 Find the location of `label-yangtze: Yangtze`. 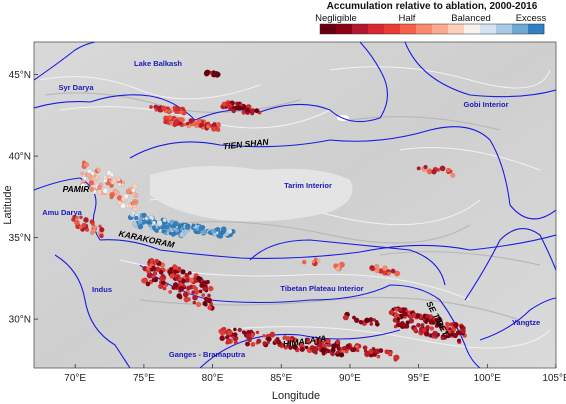

label-yangtze: Yangtze is located at coordinates (526, 322).